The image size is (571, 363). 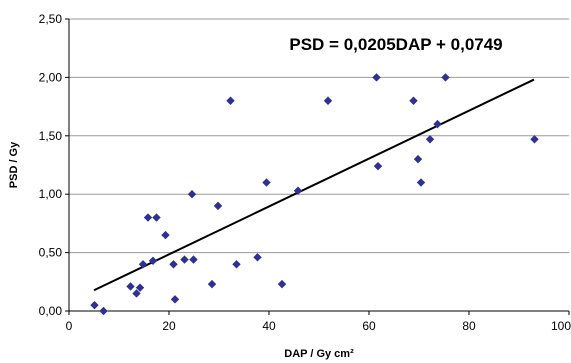 I want to click on x-tick-label: 0, so click(x=69, y=326).